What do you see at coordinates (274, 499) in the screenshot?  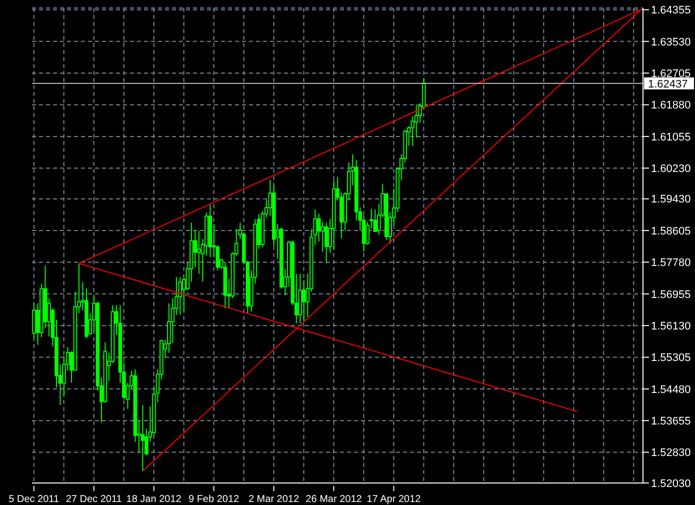 I see `x-tick-label: 2 Mar 2012` at bounding box center [274, 499].